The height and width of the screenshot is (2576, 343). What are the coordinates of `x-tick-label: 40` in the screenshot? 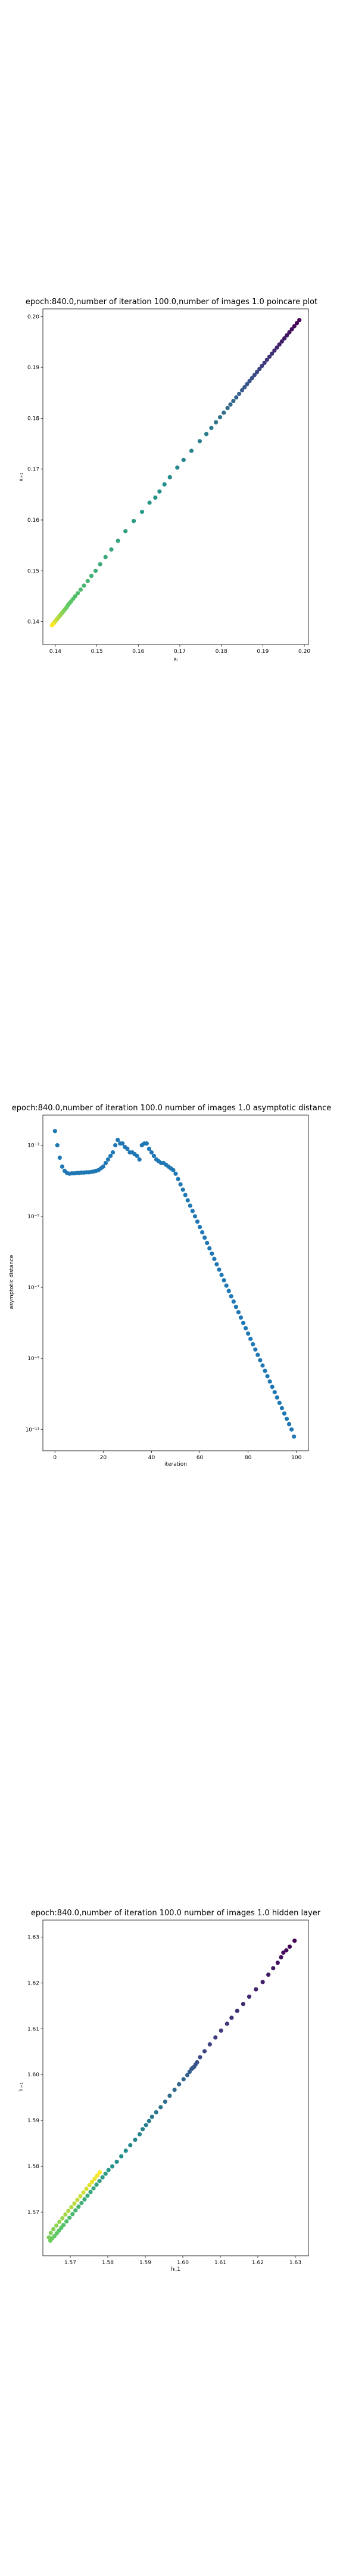 It's located at (152, 1458).